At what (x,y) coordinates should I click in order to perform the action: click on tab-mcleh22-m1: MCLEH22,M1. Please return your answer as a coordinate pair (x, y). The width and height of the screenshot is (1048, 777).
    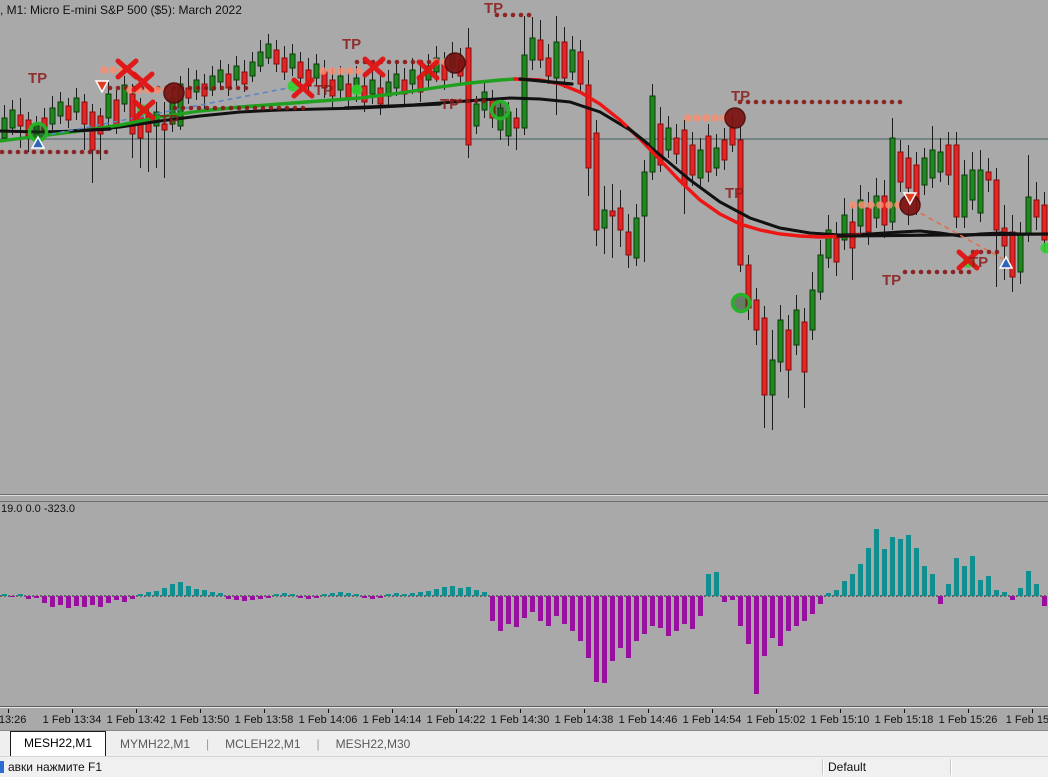
    Looking at the image, I should click on (263, 744).